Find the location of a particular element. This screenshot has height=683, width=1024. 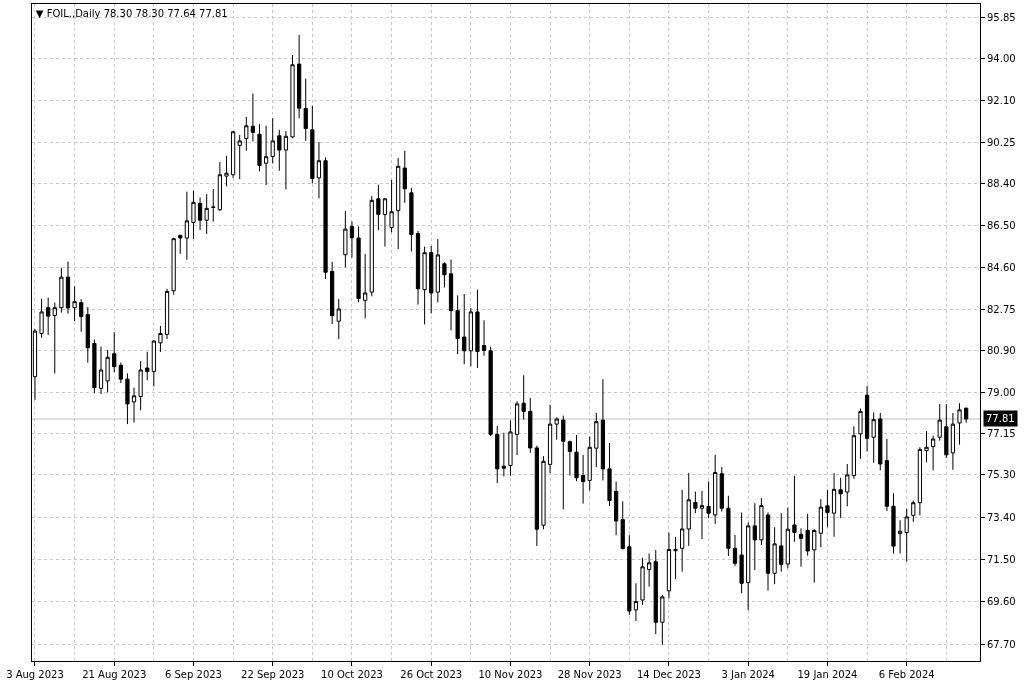

y-tick-label: 94.00 is located at coordinates (1001, 59).